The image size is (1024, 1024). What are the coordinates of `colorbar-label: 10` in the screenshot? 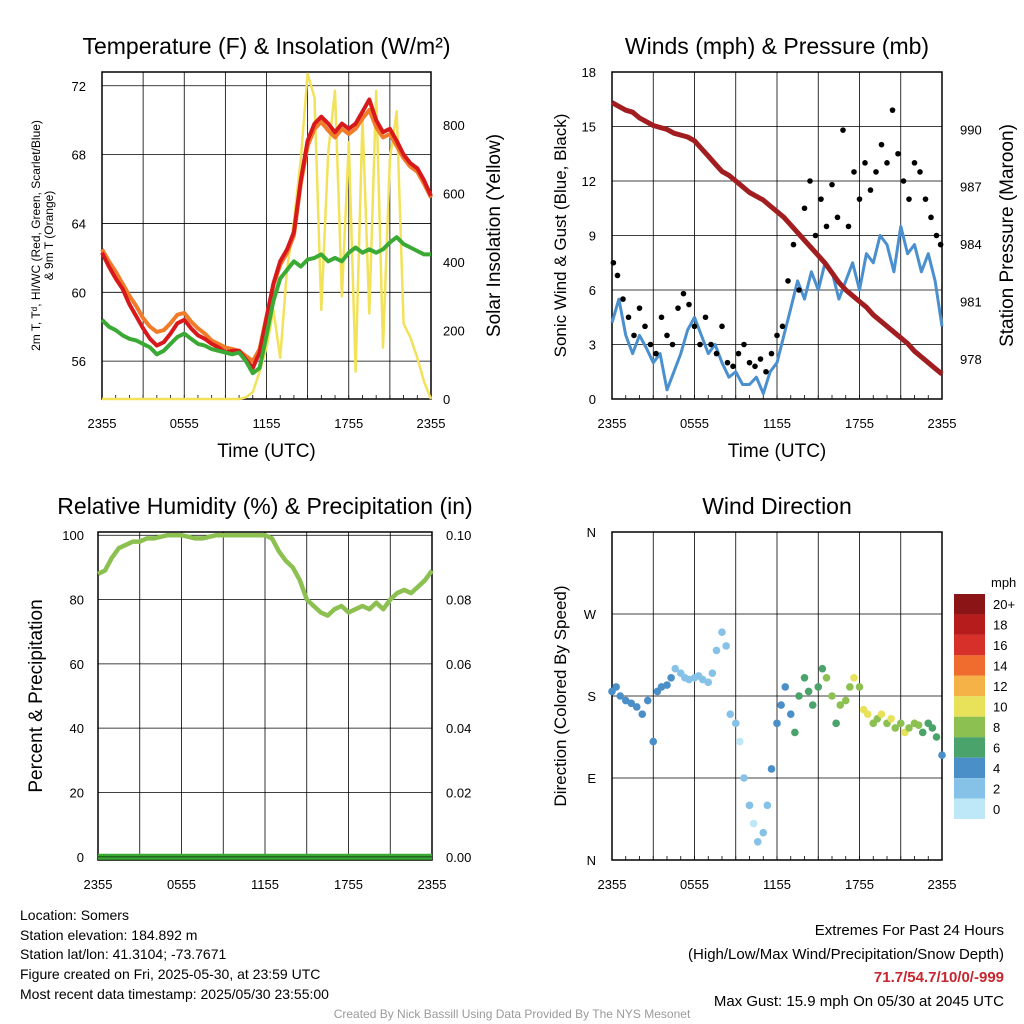 It's located at (1000, 707).